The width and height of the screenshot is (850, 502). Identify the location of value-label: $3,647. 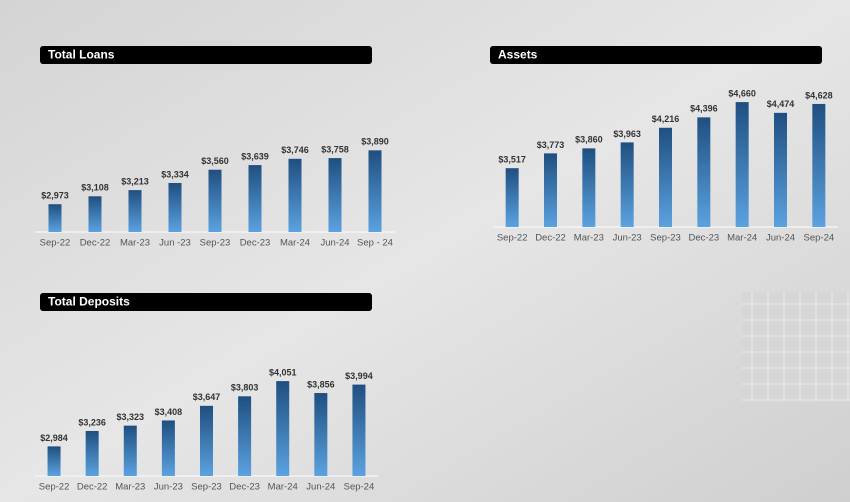
(207, 397).